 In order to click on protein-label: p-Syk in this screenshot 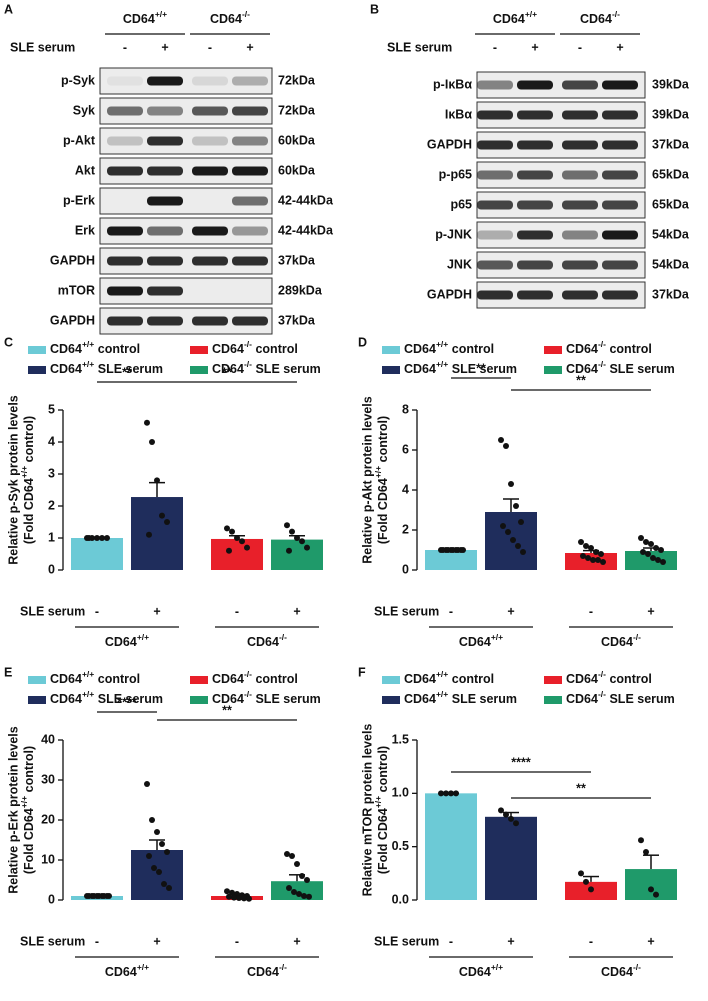, I will do `click(78, 80)`.